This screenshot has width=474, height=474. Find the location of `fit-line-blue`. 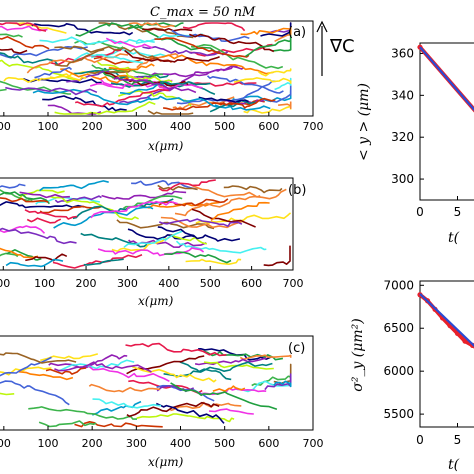

fit-line-blue is located at coordinates (446, 320).